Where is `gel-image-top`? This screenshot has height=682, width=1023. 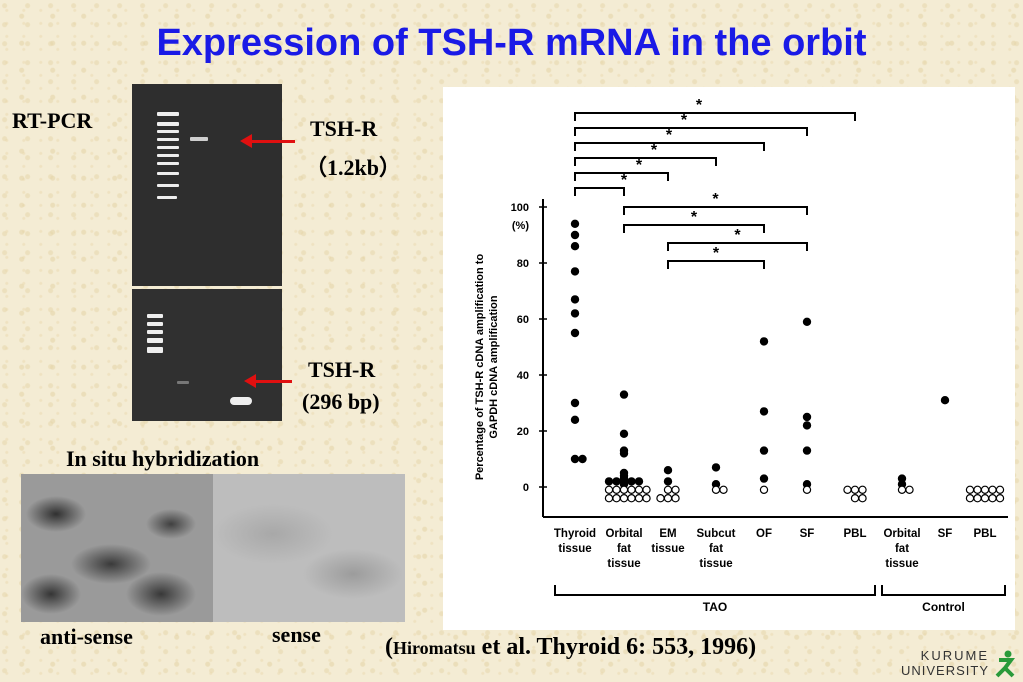 gel-image-top is located at coordinates (207, 185).